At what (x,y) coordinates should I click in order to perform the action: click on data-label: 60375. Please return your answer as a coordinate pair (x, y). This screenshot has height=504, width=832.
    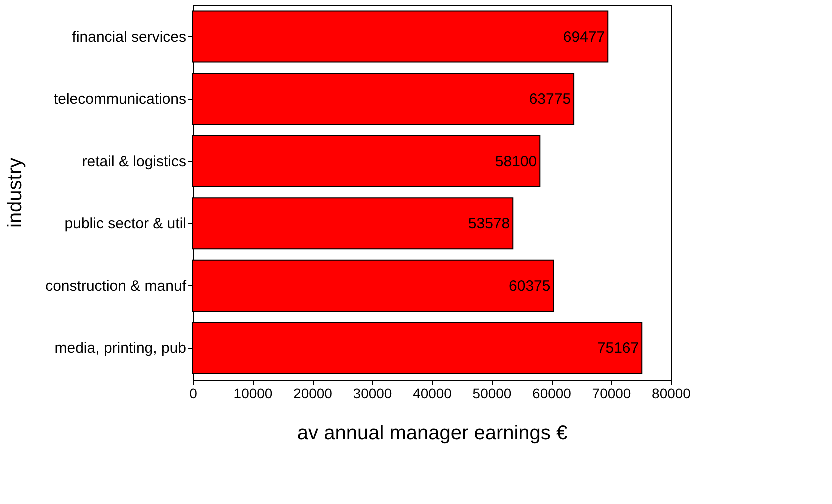
    Looking at the image, I should click on (530, 286).